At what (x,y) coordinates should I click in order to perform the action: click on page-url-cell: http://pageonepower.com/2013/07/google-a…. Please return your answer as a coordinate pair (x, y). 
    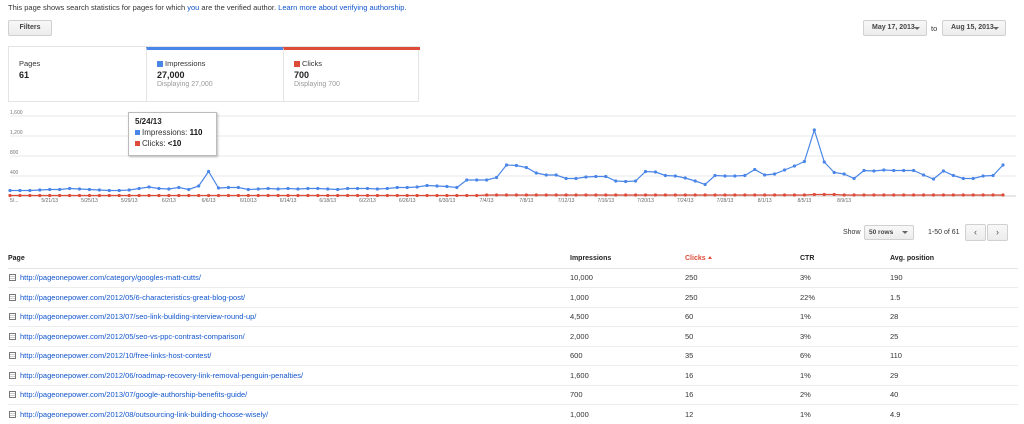
    Looking at the image, I should click on (289, 395).